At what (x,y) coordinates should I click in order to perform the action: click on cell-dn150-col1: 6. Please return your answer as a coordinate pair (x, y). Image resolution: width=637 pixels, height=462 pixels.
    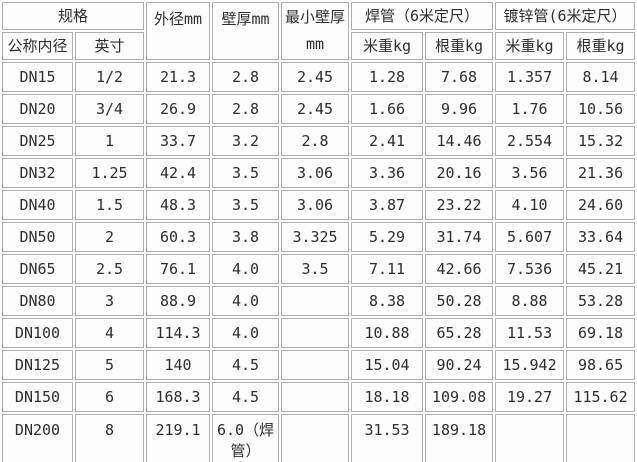
    Looking at the image, I should click on (110, 397).